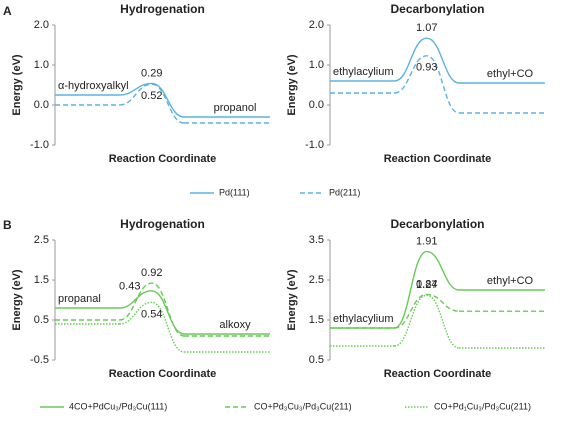 This screenshot has width=567, height=422. What do you see at coordinates (303, 406) in the screenshot?
I see `legend-label: CO+Pd₃Cu₃/Pd₃Cu(211)` at bounding box center [303, 406].